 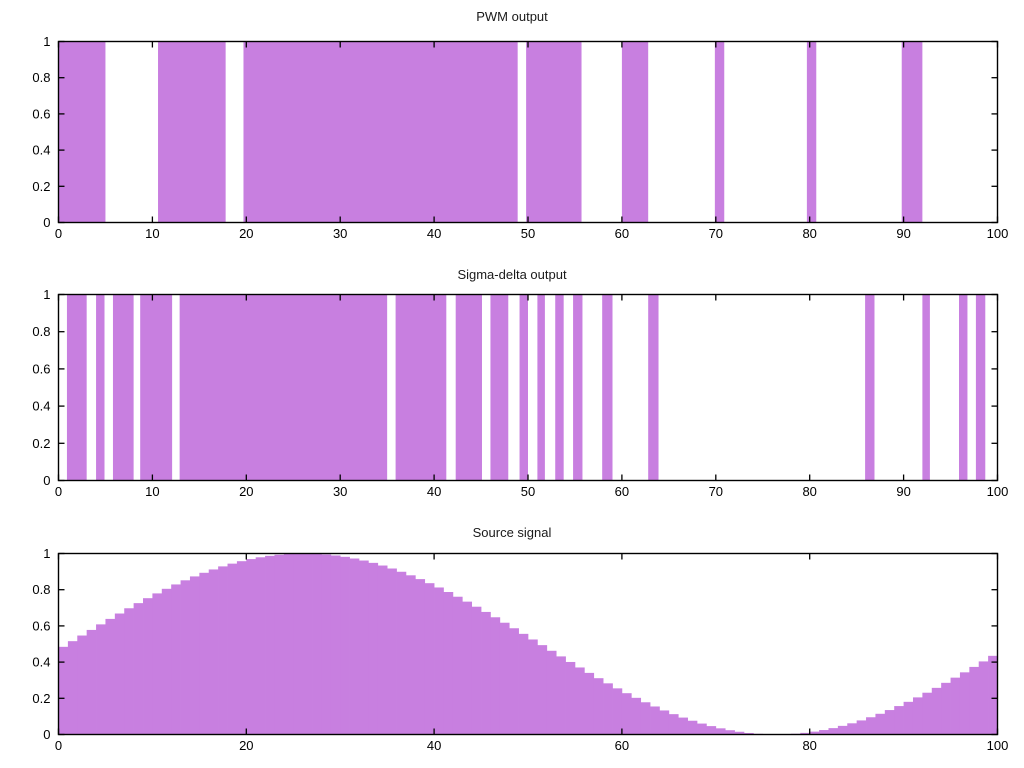 I want to click on panel-title-source: Source signal, so click(x=512, y=532).